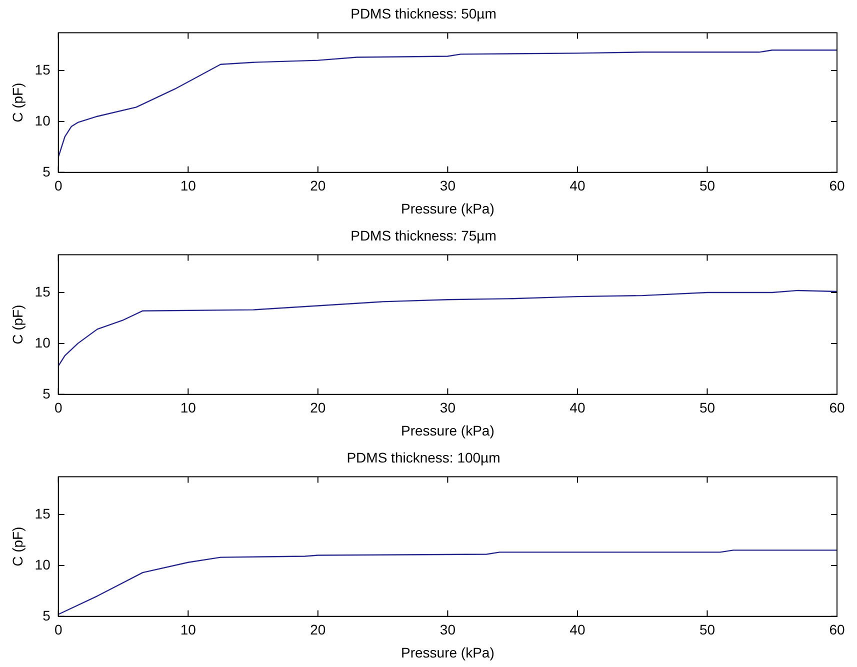  I want to click on chart-title: PDMS thickness: 50µm, so click(423, 13).